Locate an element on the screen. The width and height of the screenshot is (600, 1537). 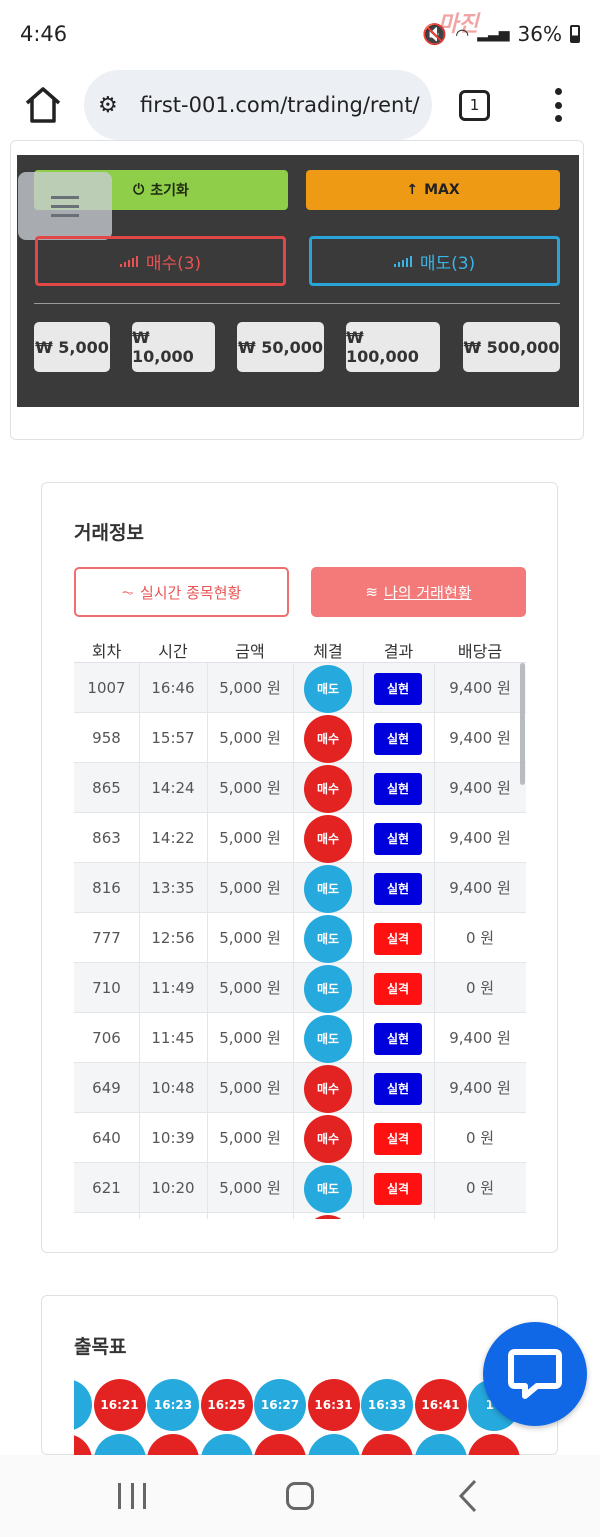
tab-my-trades: ≋ 나의 거래현황 is located at coordinates (418, 592).